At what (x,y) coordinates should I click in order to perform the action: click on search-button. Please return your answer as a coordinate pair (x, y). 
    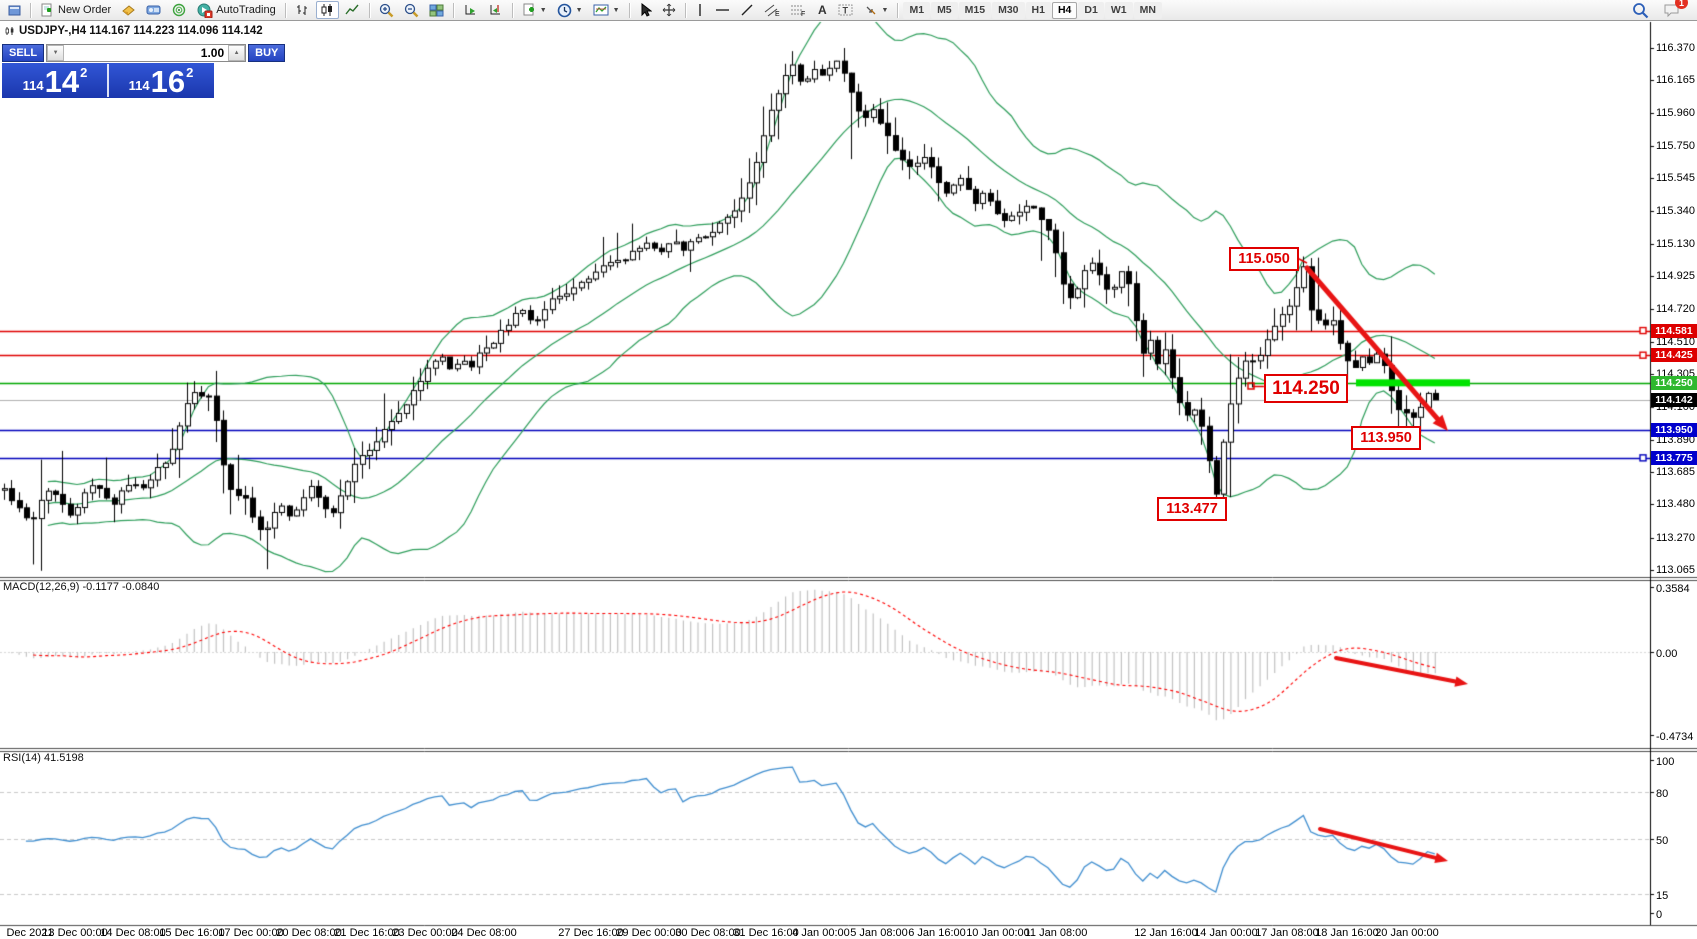
    Looking at the image, I should click on (1640, 10).